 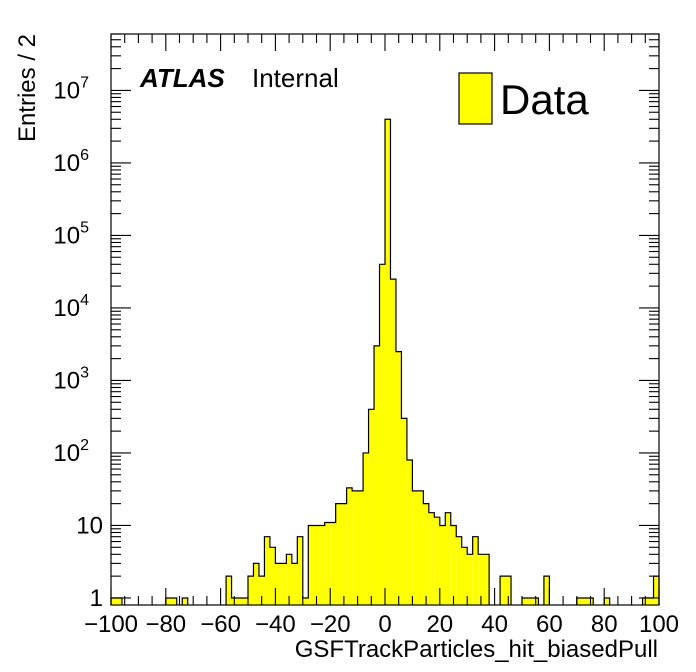 What do you see at coordinates (71, 234) in the screenshot?
I see `y-tick-label: 10⁵` at bounding box center [71, 234].